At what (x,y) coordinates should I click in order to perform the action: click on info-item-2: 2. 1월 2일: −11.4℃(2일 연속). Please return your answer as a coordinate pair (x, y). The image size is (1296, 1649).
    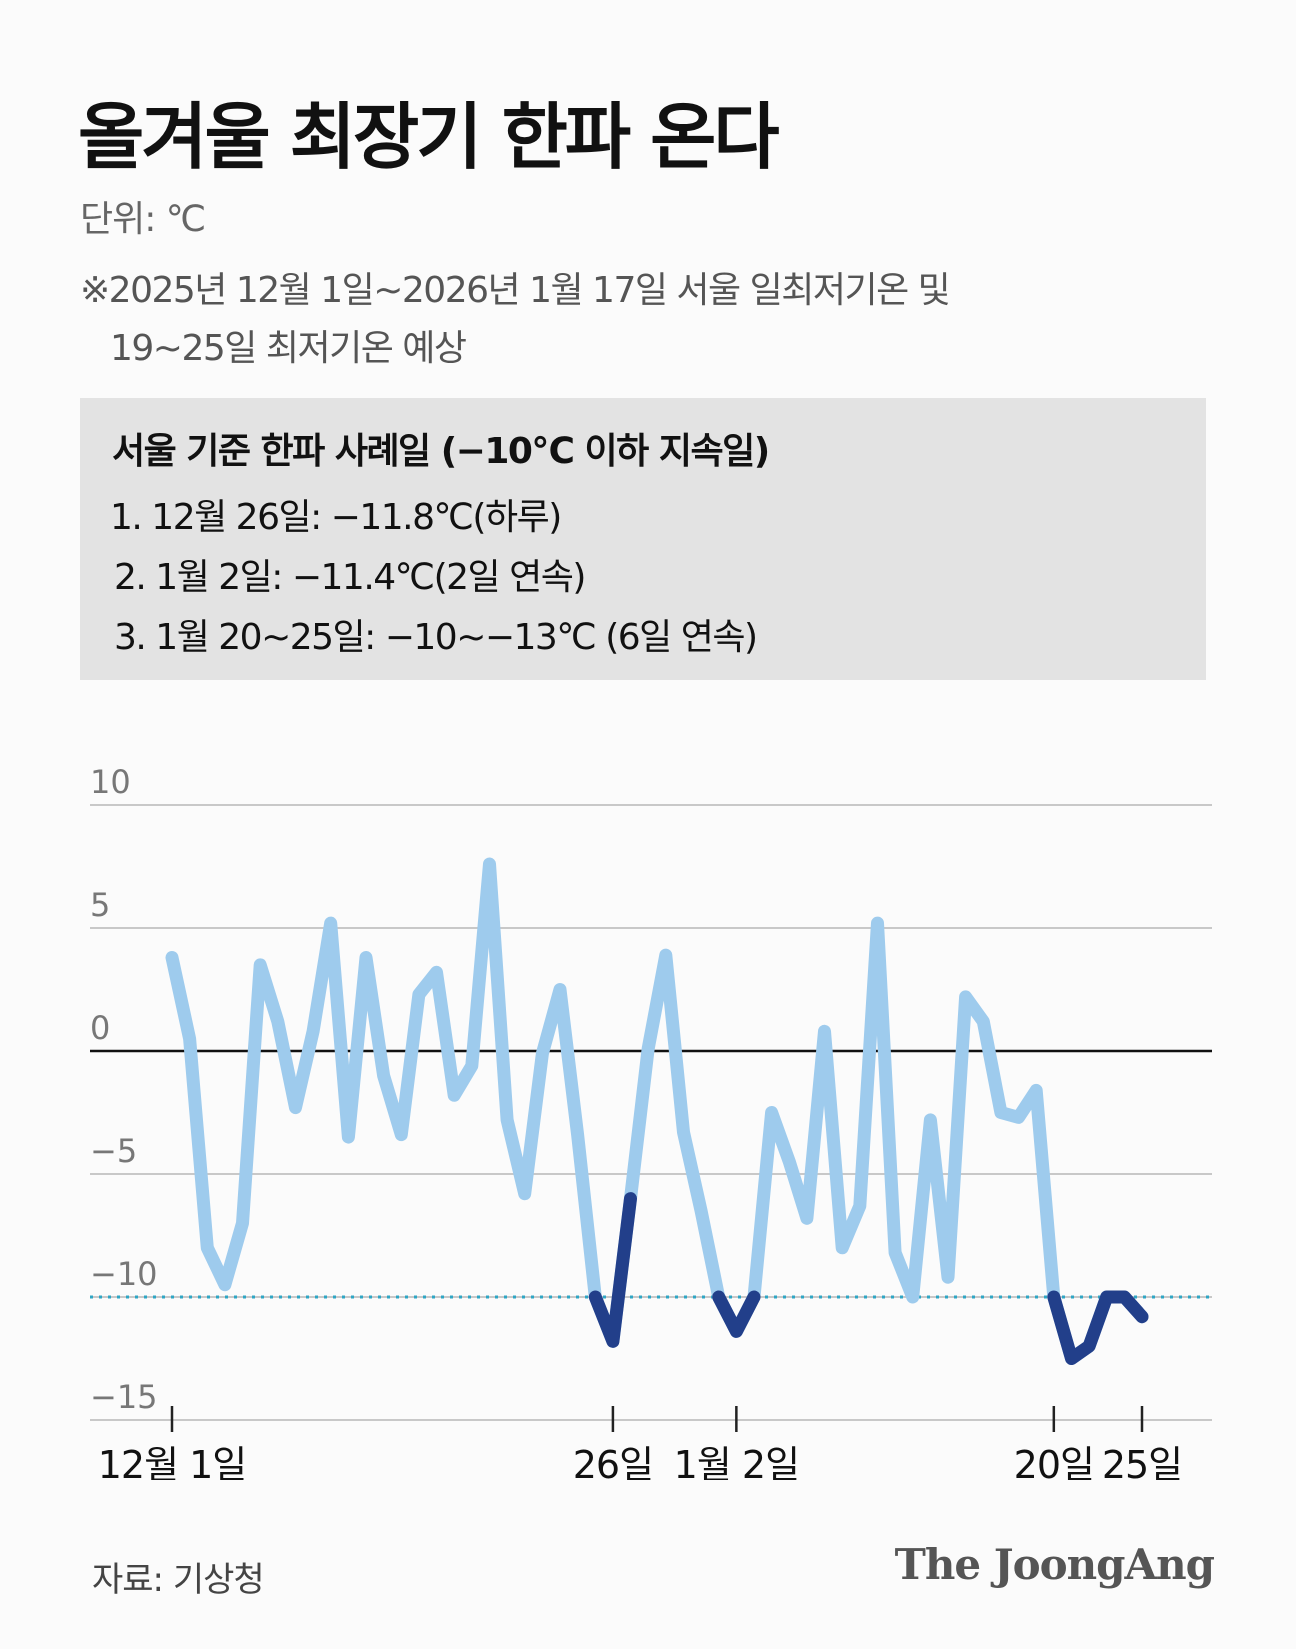
    Looking at the image, I should click on (350, 577).